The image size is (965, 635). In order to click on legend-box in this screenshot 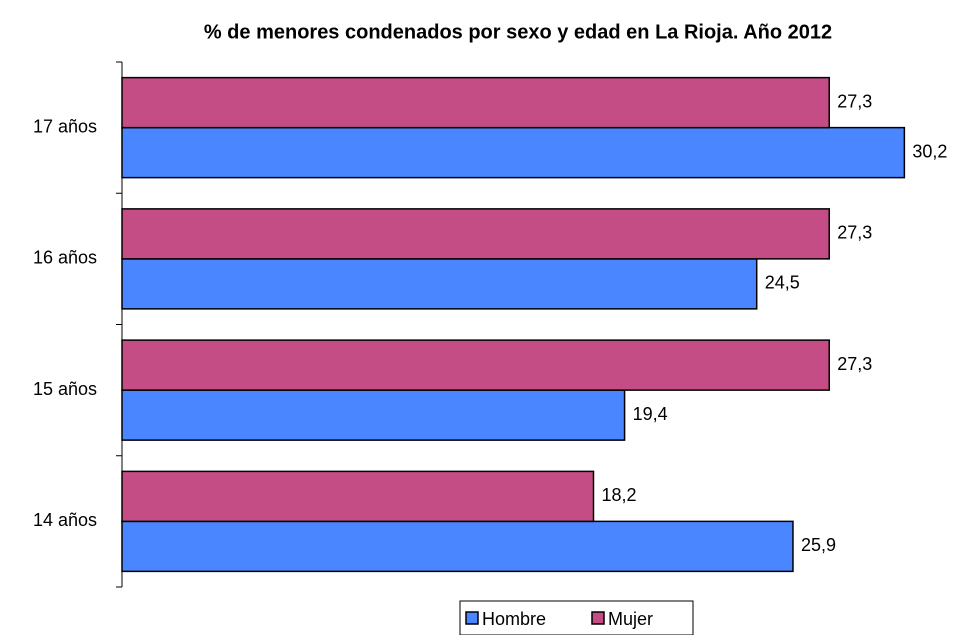, I will do `click(576, 617)`.